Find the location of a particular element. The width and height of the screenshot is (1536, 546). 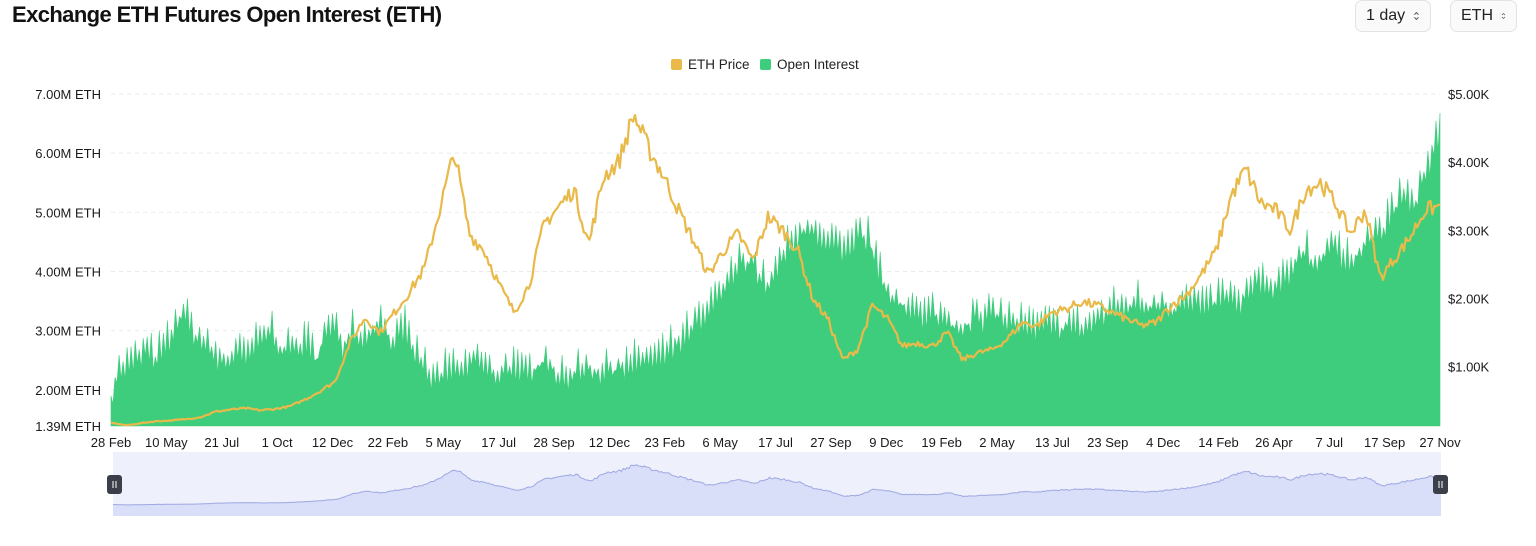

y-right-tick-label: $2.00K is located at coordinates (1469, 299).